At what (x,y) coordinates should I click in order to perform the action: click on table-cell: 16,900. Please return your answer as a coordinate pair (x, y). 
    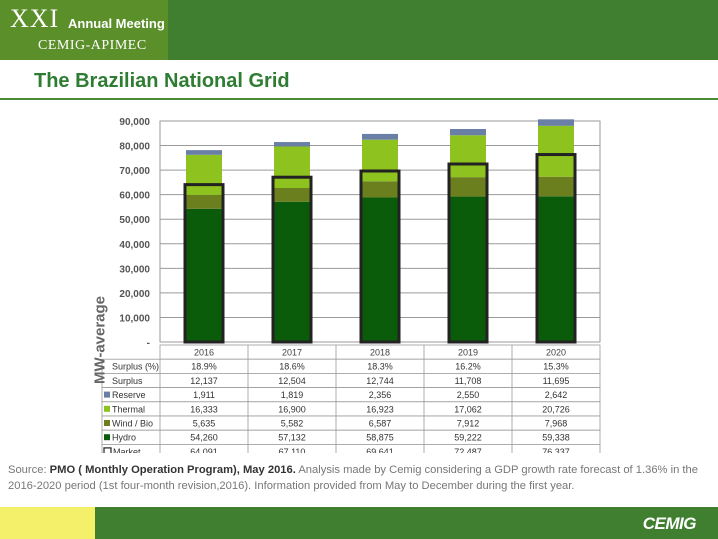
    Looking at the image, I should click on (292, 409).